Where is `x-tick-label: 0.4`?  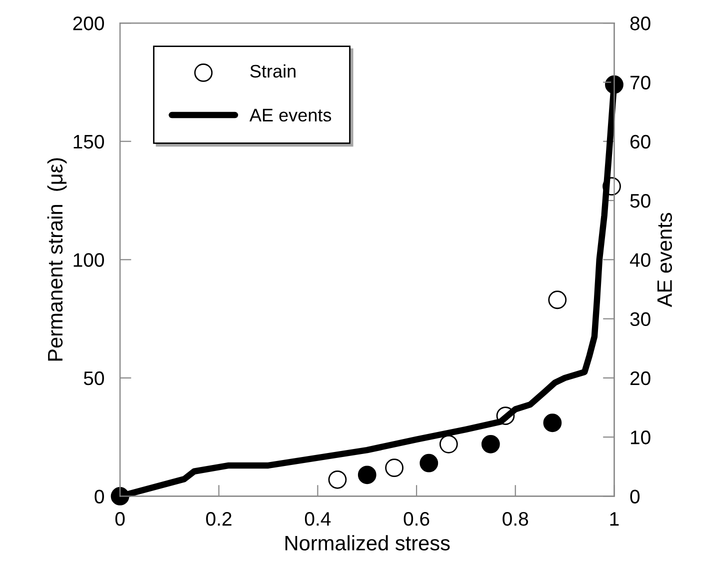 x-tick-label: 0.4 is located at coordinates (317, 519).